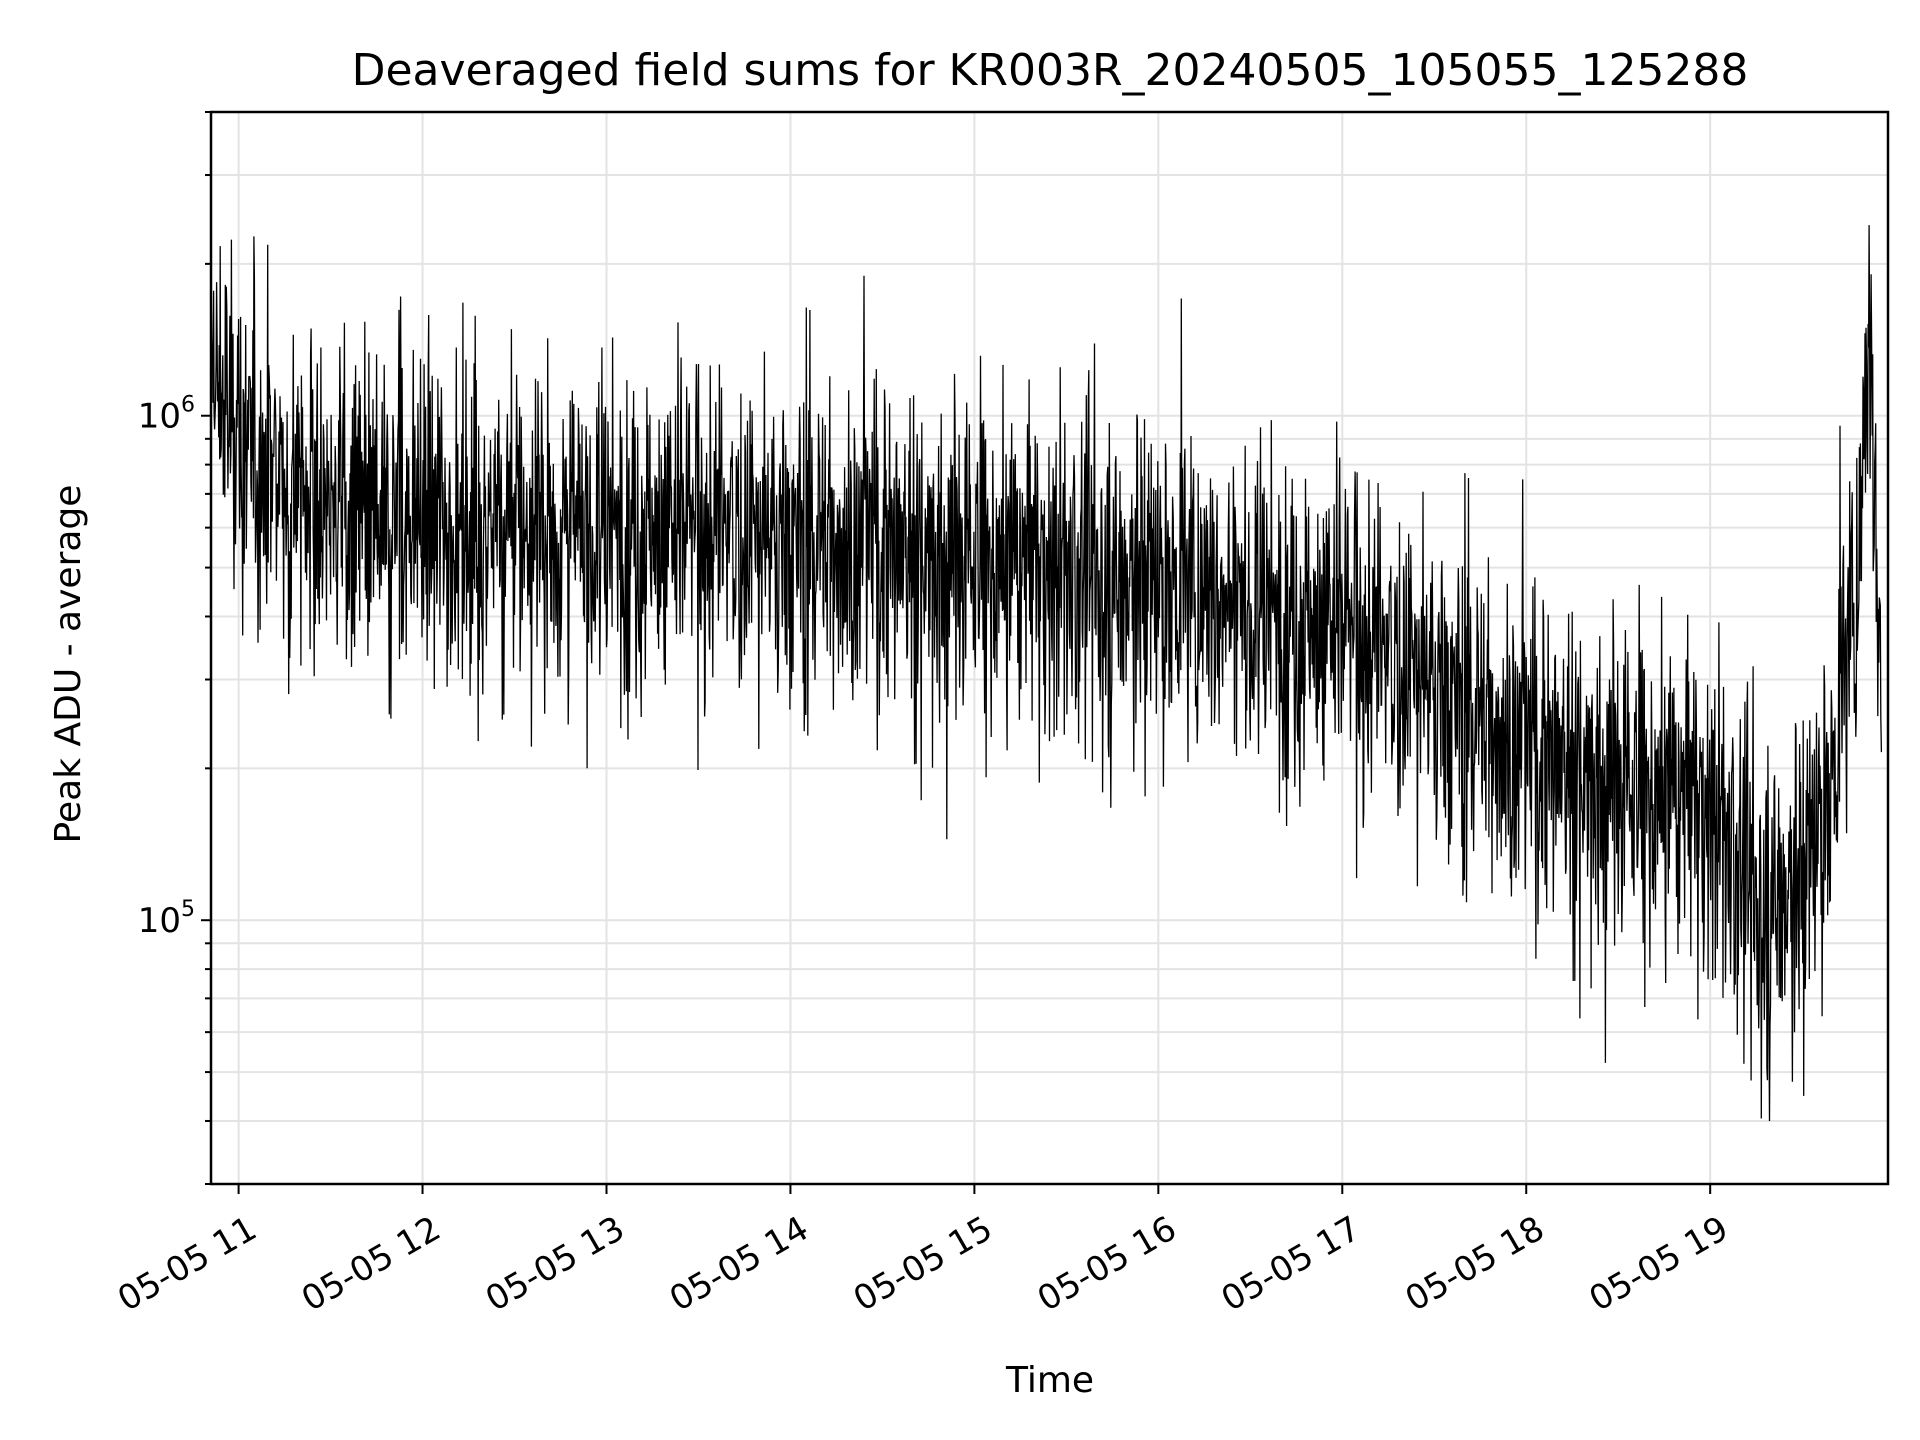  I want to click on x-tick-label: 05-05 19, so click(1659, 1264).